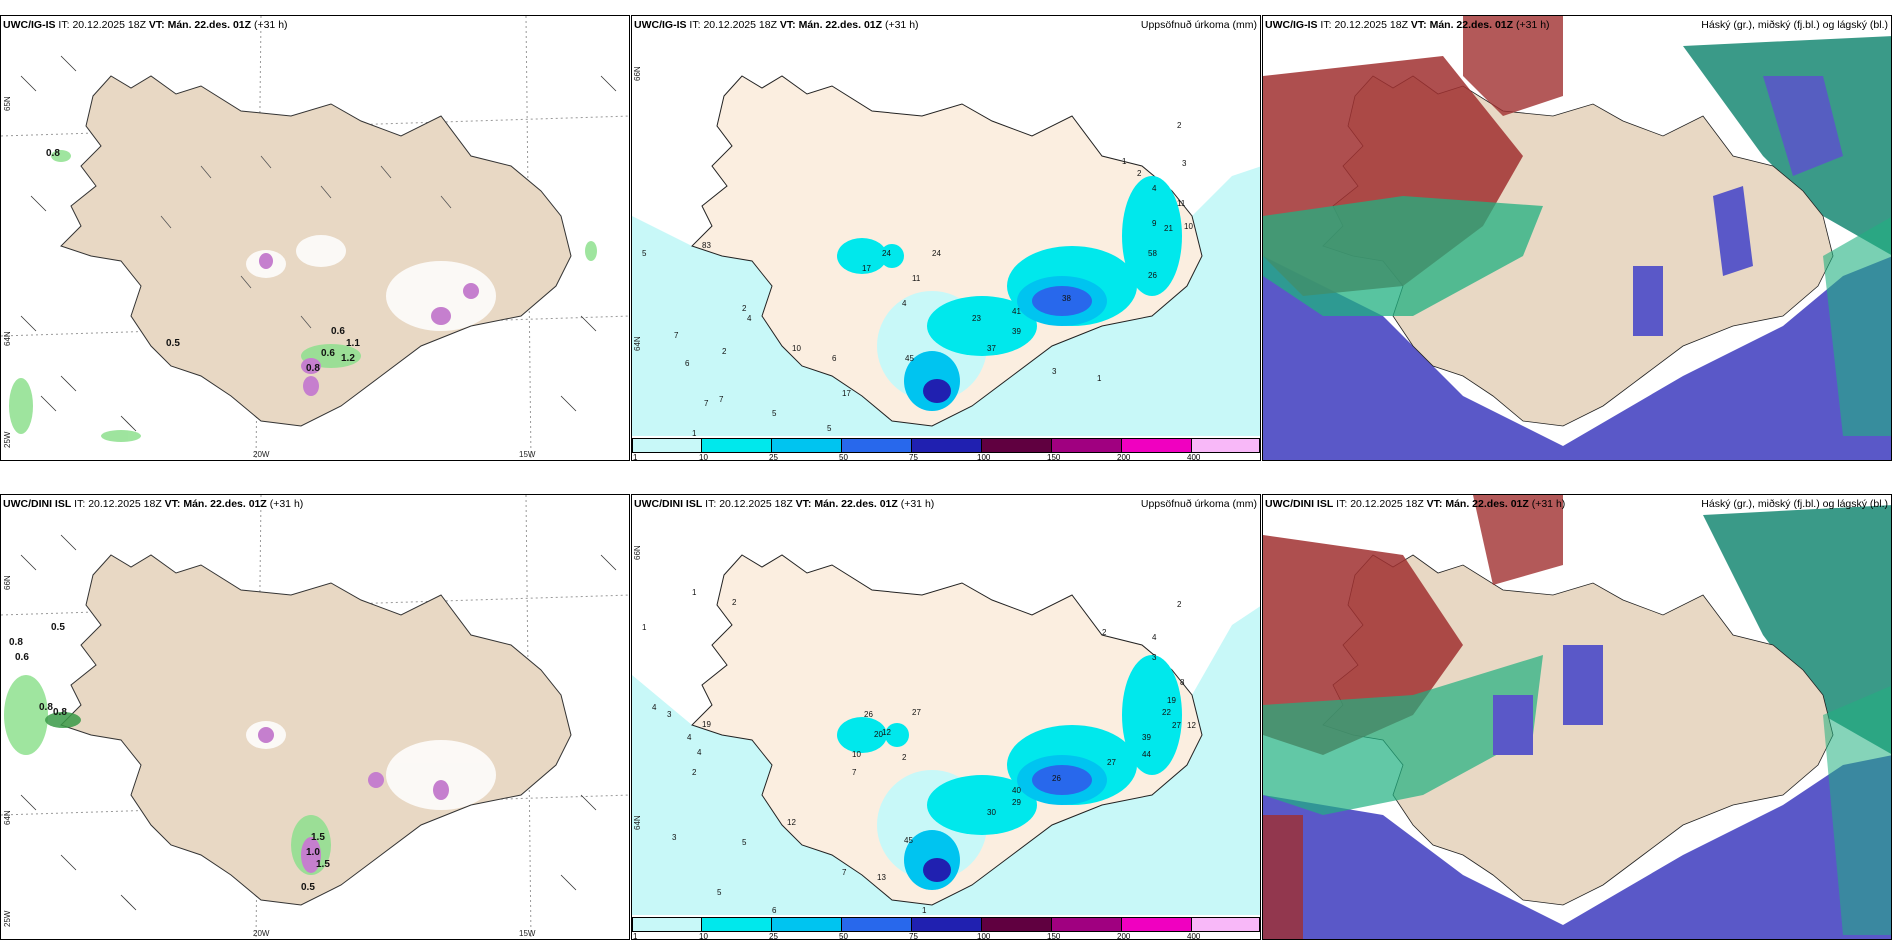 This screenshot has height=950, width=1900. Describe the element at coordinates (635, 457) in the screenshot. I see `colorbar-tick: 1` at that location.